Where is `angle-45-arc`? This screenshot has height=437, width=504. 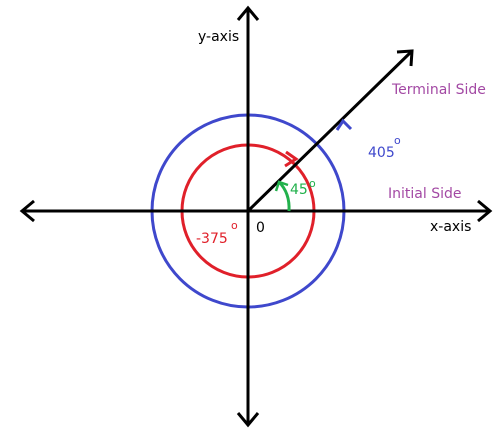
angle-45-arc is located at coordinates (284, 196).